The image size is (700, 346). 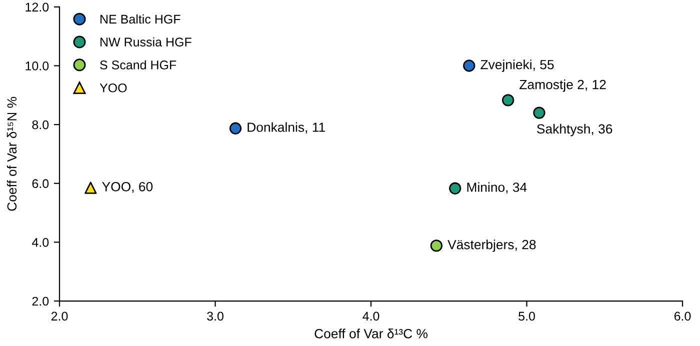 What do you see at coordinates (563, 86) in the screenshot?
I see `annotation: Zamostje 2, 12` at bounding box center [563, 86].